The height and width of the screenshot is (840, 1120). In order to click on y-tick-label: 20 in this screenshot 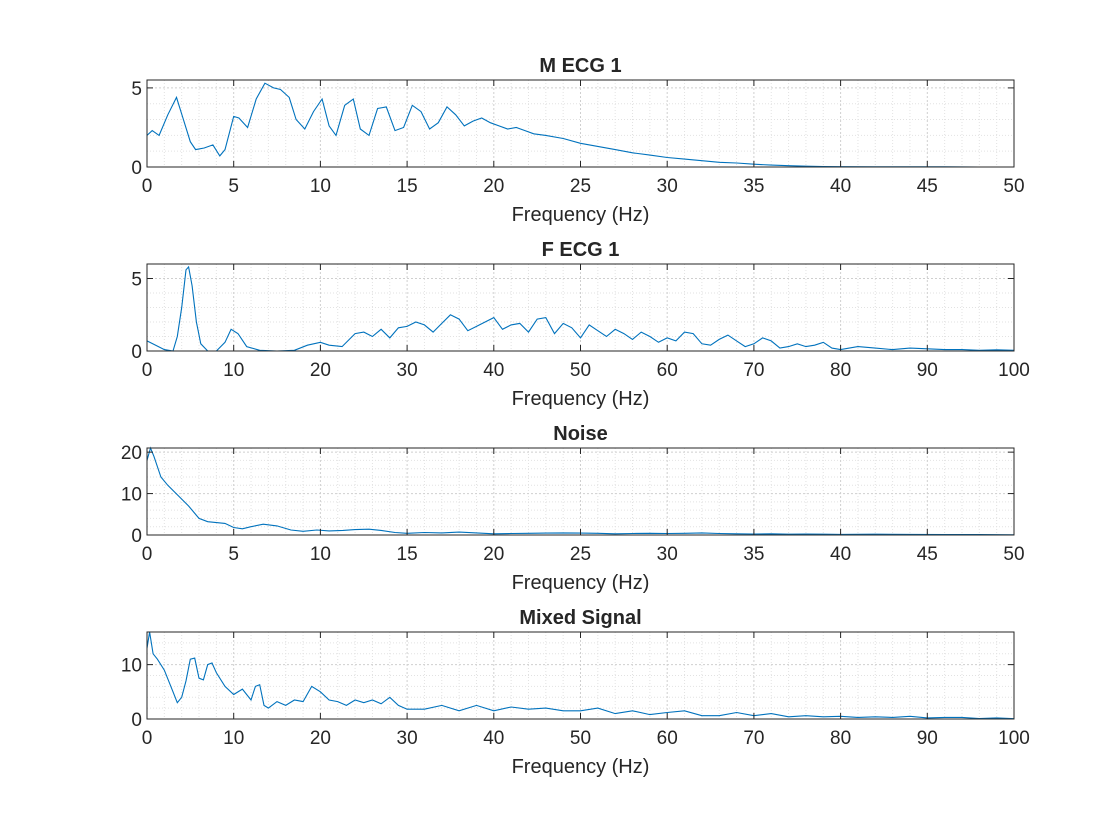, I will do `click(131, 453)`.